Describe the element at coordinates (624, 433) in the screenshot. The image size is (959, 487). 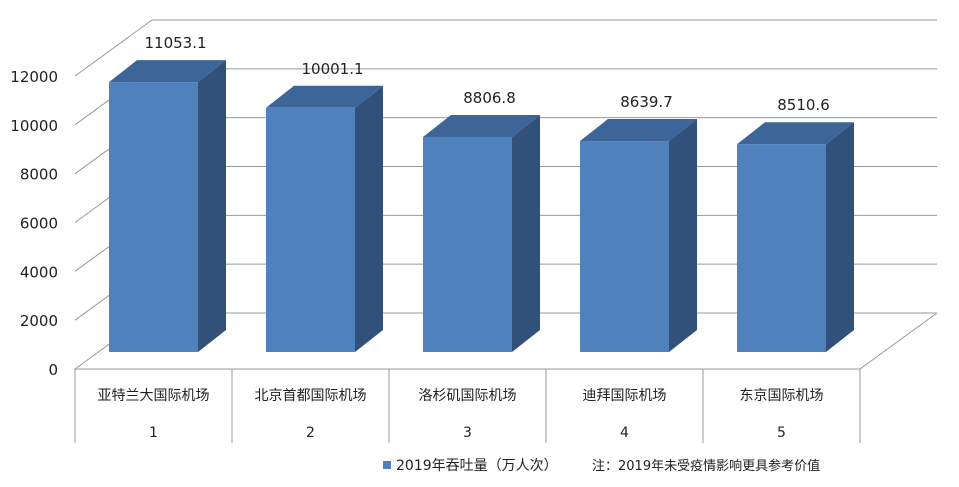
I see `x-rank-label: 4` at that location.